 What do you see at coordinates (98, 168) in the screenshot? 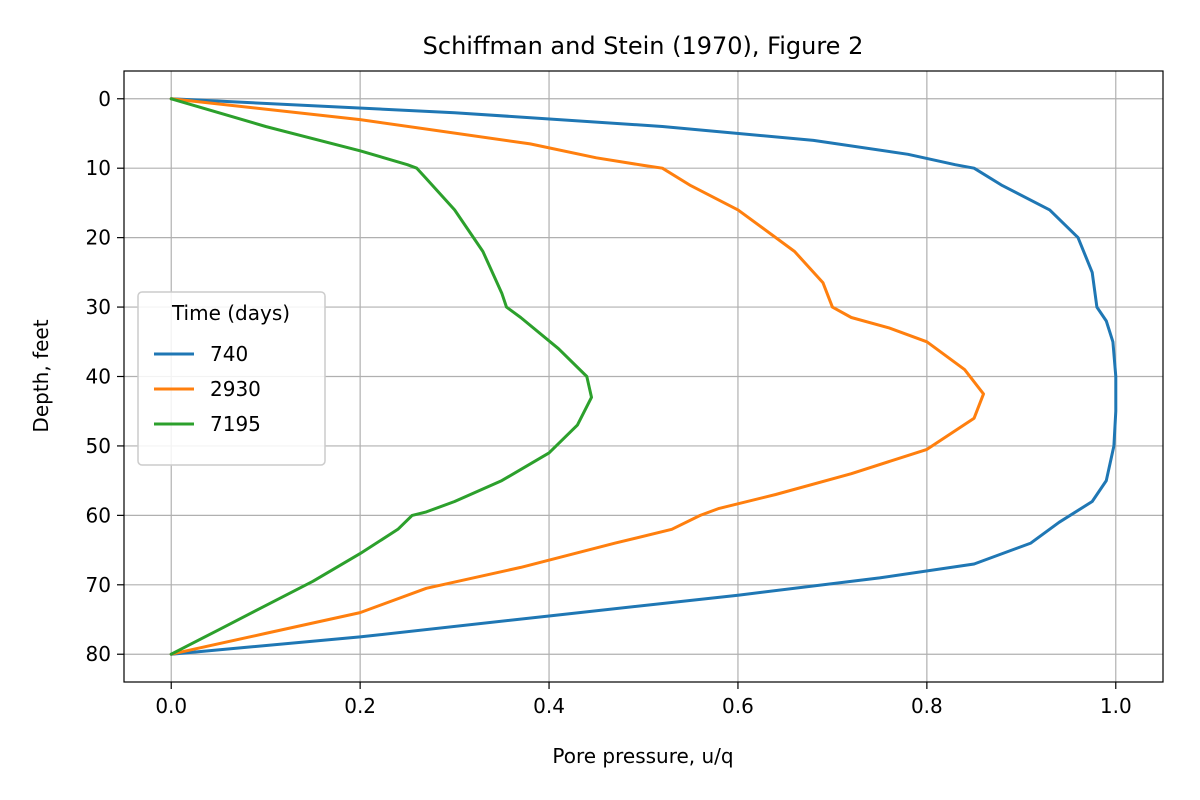
I see `y-tick-label: 10` at bounding box center [98, 168].